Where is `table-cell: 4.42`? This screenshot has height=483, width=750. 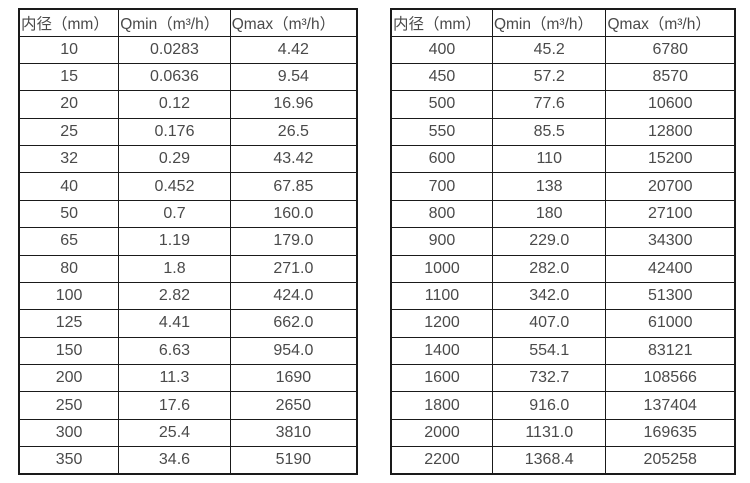
table-cell: 4.42 is located at coordinates (293, 49).